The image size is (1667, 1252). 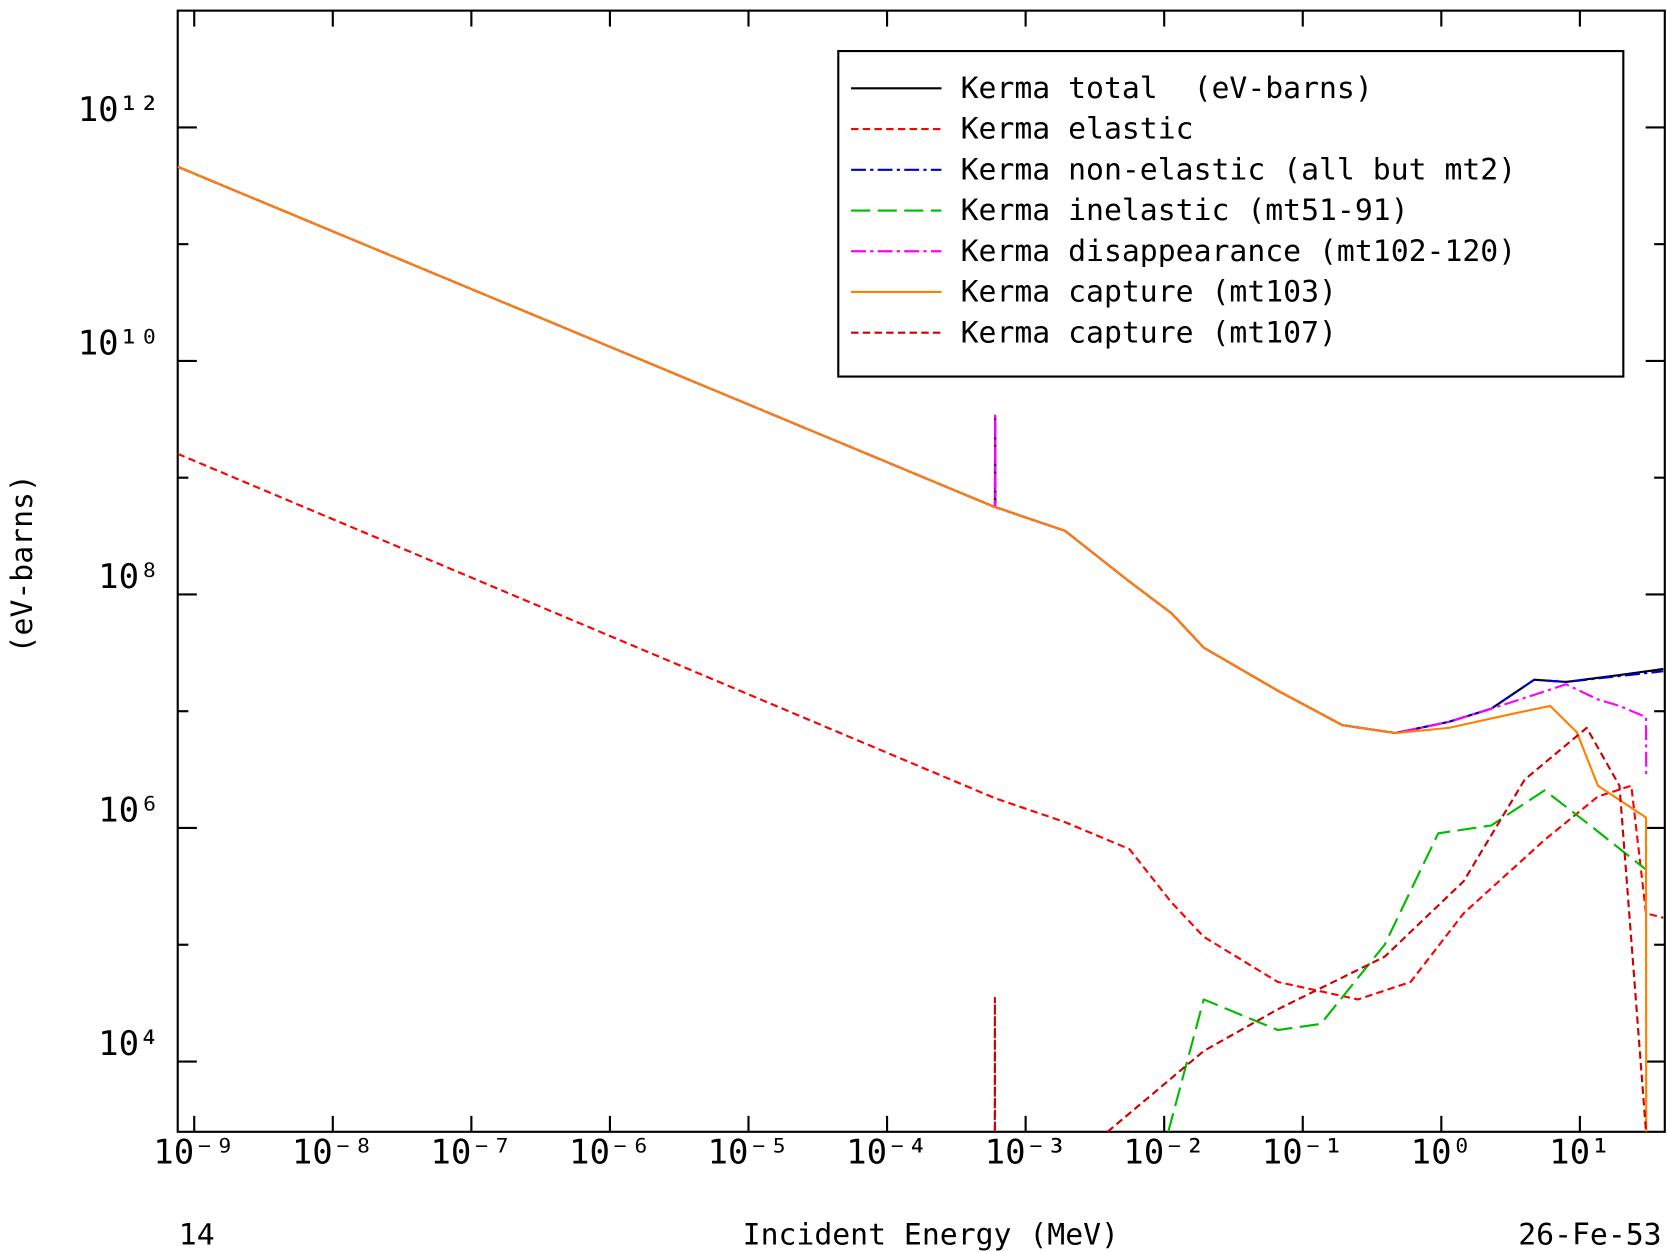 What do you see at coordinates (1164, 1153) in the screenshot?
I see `x-tick-label: 10⁻²` at bounding box center [1164, 1153].